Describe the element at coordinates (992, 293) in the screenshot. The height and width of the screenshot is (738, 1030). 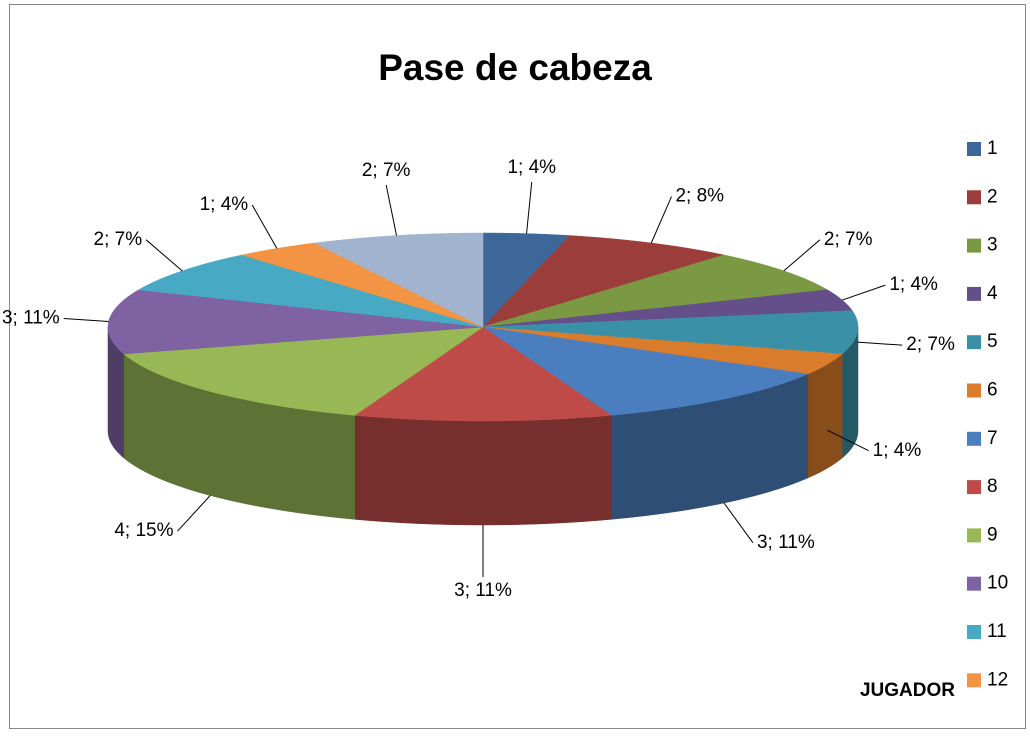
I see `legend-label: 4` at that location.